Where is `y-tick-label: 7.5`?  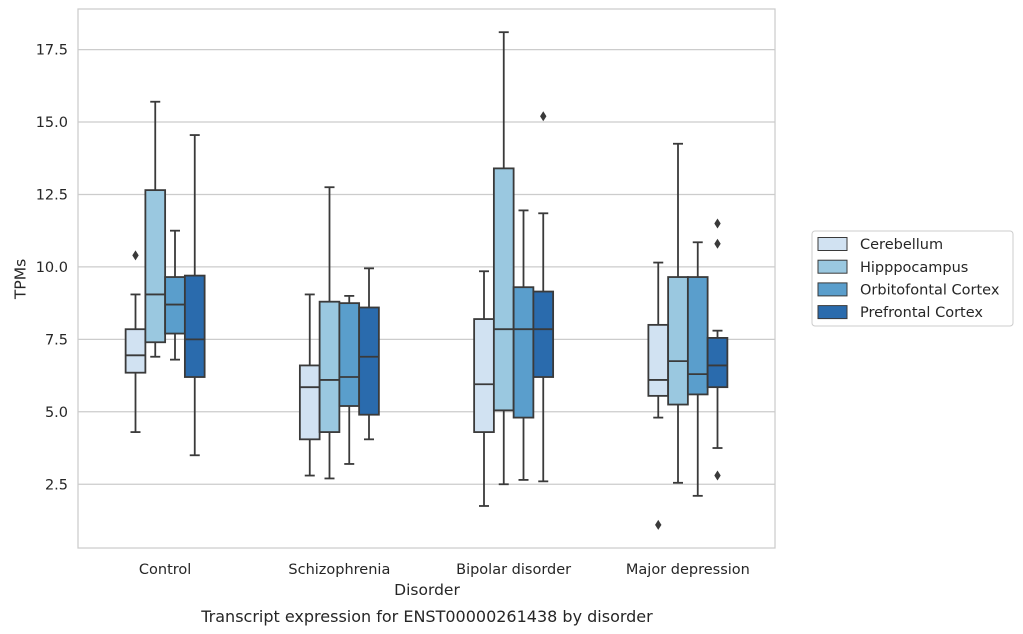
y-tick-label: 7.5 is located at coordinates (56, 340).